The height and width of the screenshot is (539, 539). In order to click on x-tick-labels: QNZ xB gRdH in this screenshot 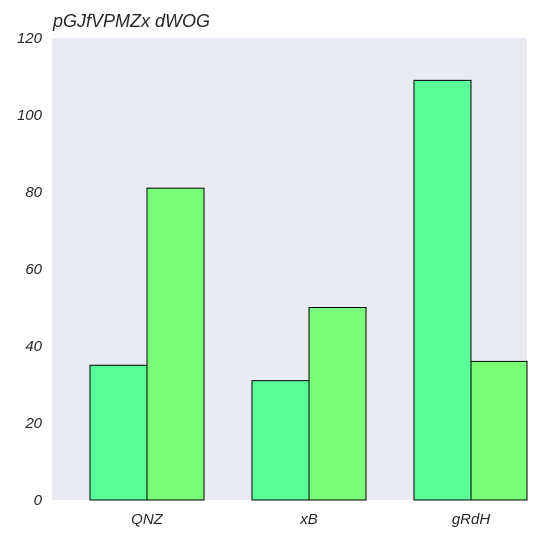, I will do `click(310, 519)`.